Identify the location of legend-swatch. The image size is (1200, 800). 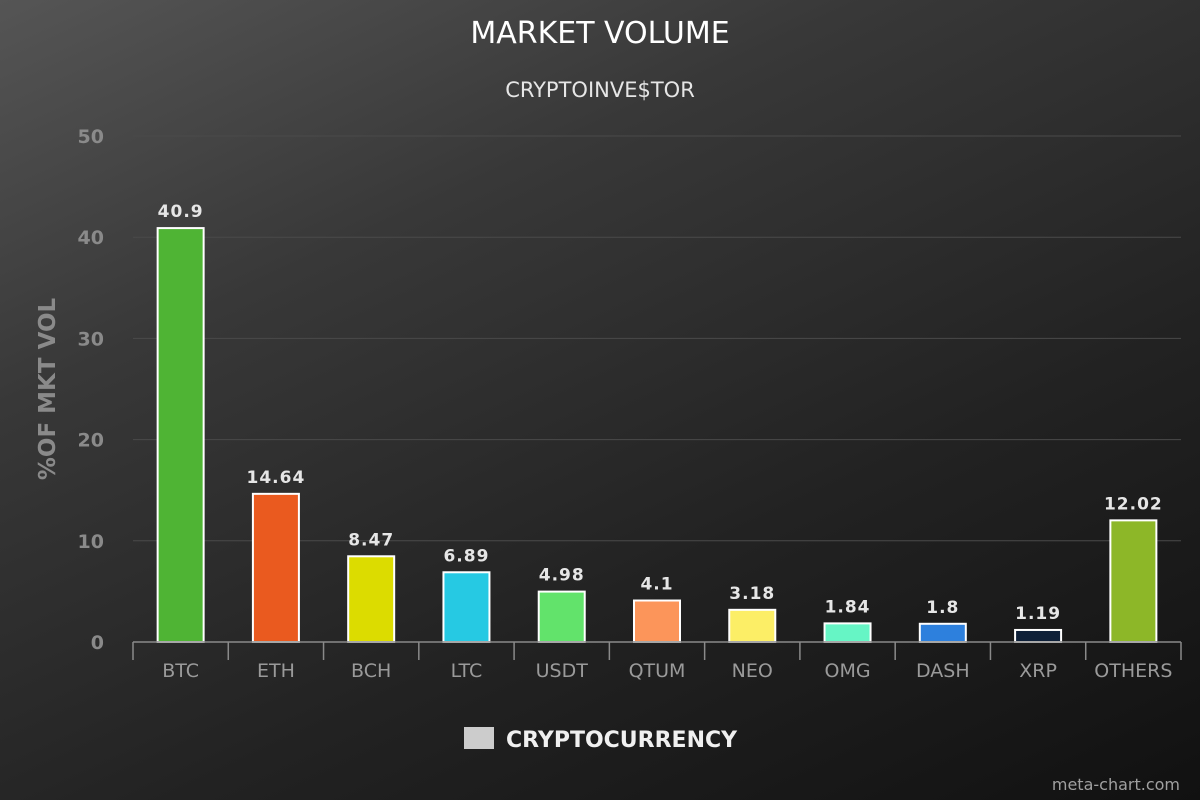
(479, 738).